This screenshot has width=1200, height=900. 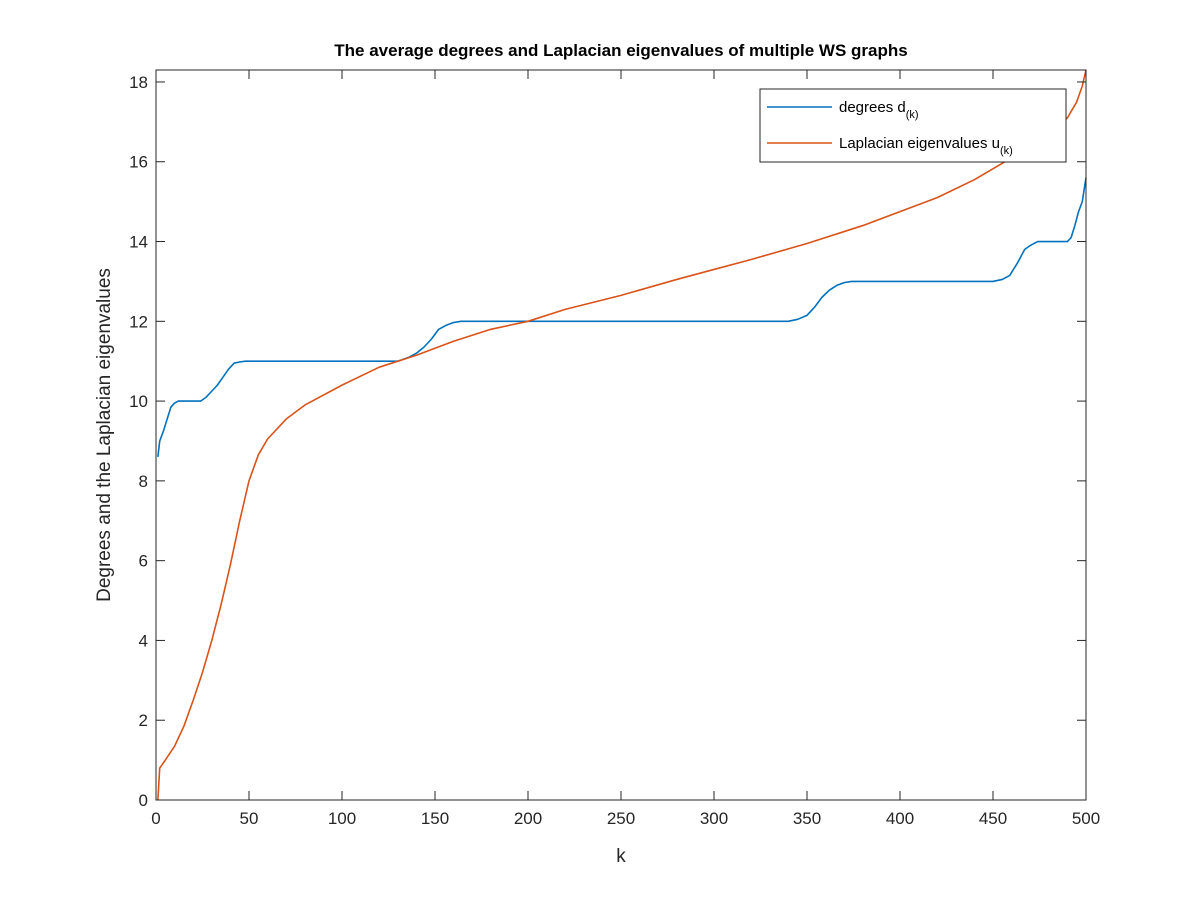 What do you see at coordinates (155, 818) in the screenshot?
I see `x-tick-label: 0` at bounding box center [155, 818].